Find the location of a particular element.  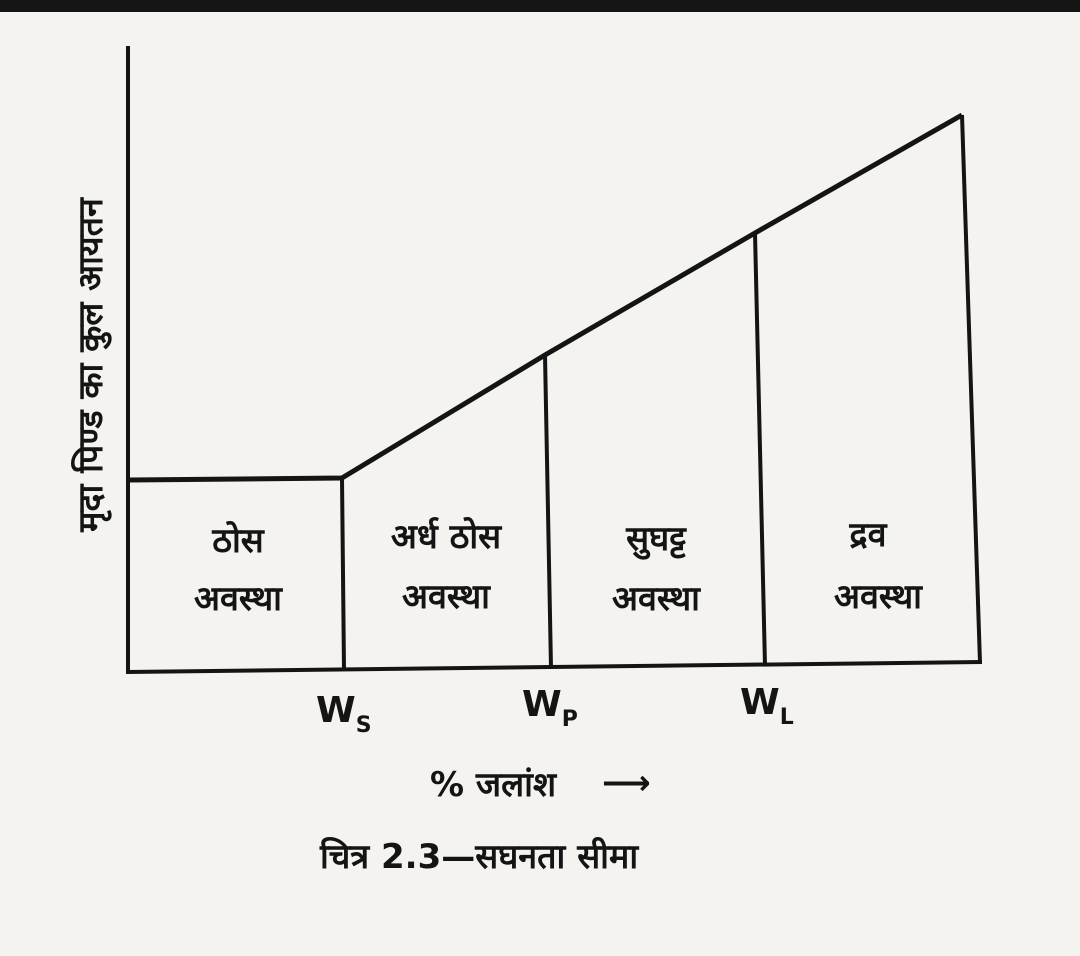

region-solid-label-line1: ठोस is located at coordinates (238, 540).